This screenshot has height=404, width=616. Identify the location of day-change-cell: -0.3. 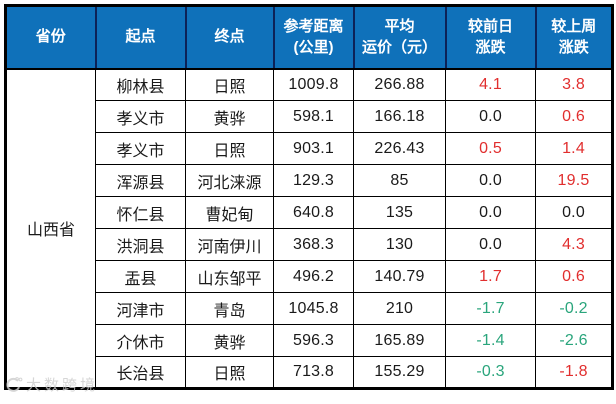
(490, 372).